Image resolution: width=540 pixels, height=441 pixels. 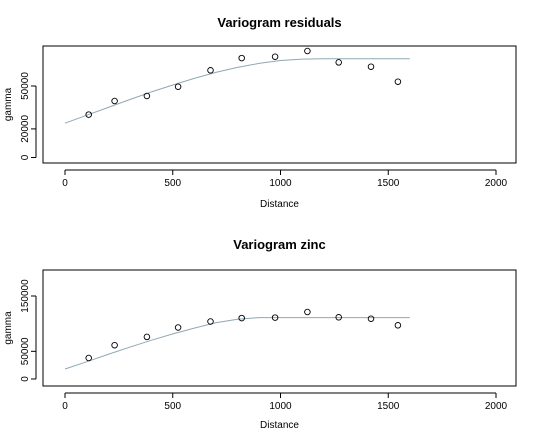 I want to click on residuals-fitted-model-line, so click(x=237, y=91).